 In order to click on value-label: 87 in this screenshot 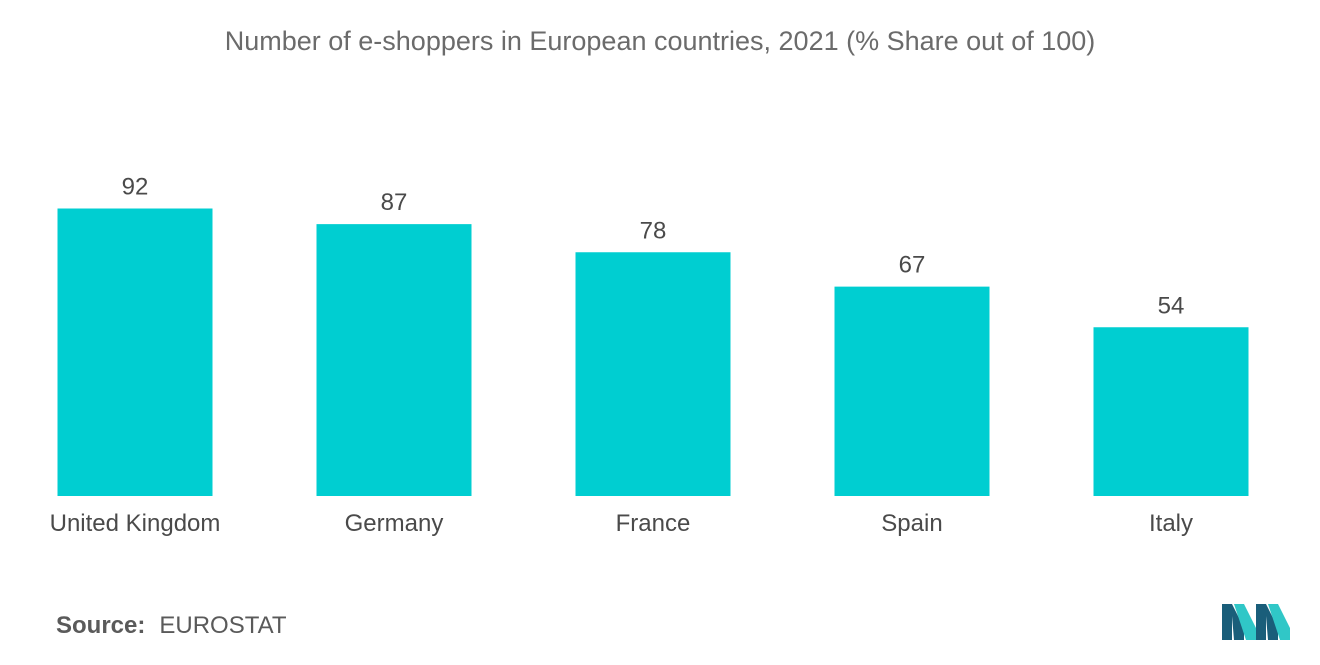, I will do `click(394, 202)`.